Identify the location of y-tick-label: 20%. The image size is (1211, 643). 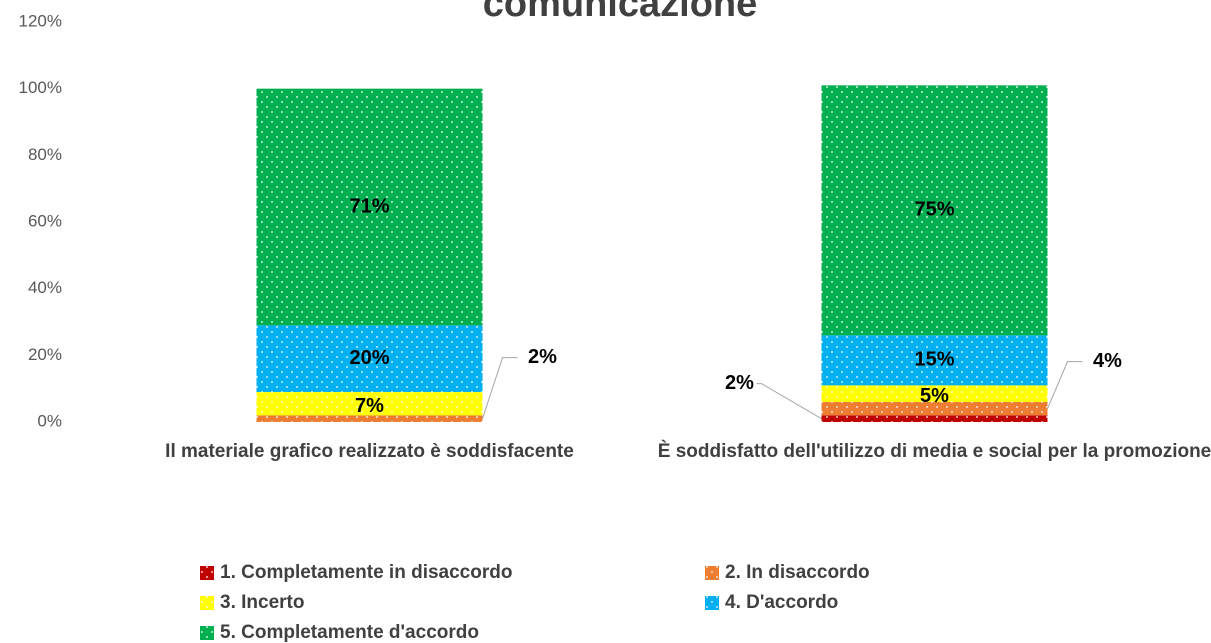
(45, 354).